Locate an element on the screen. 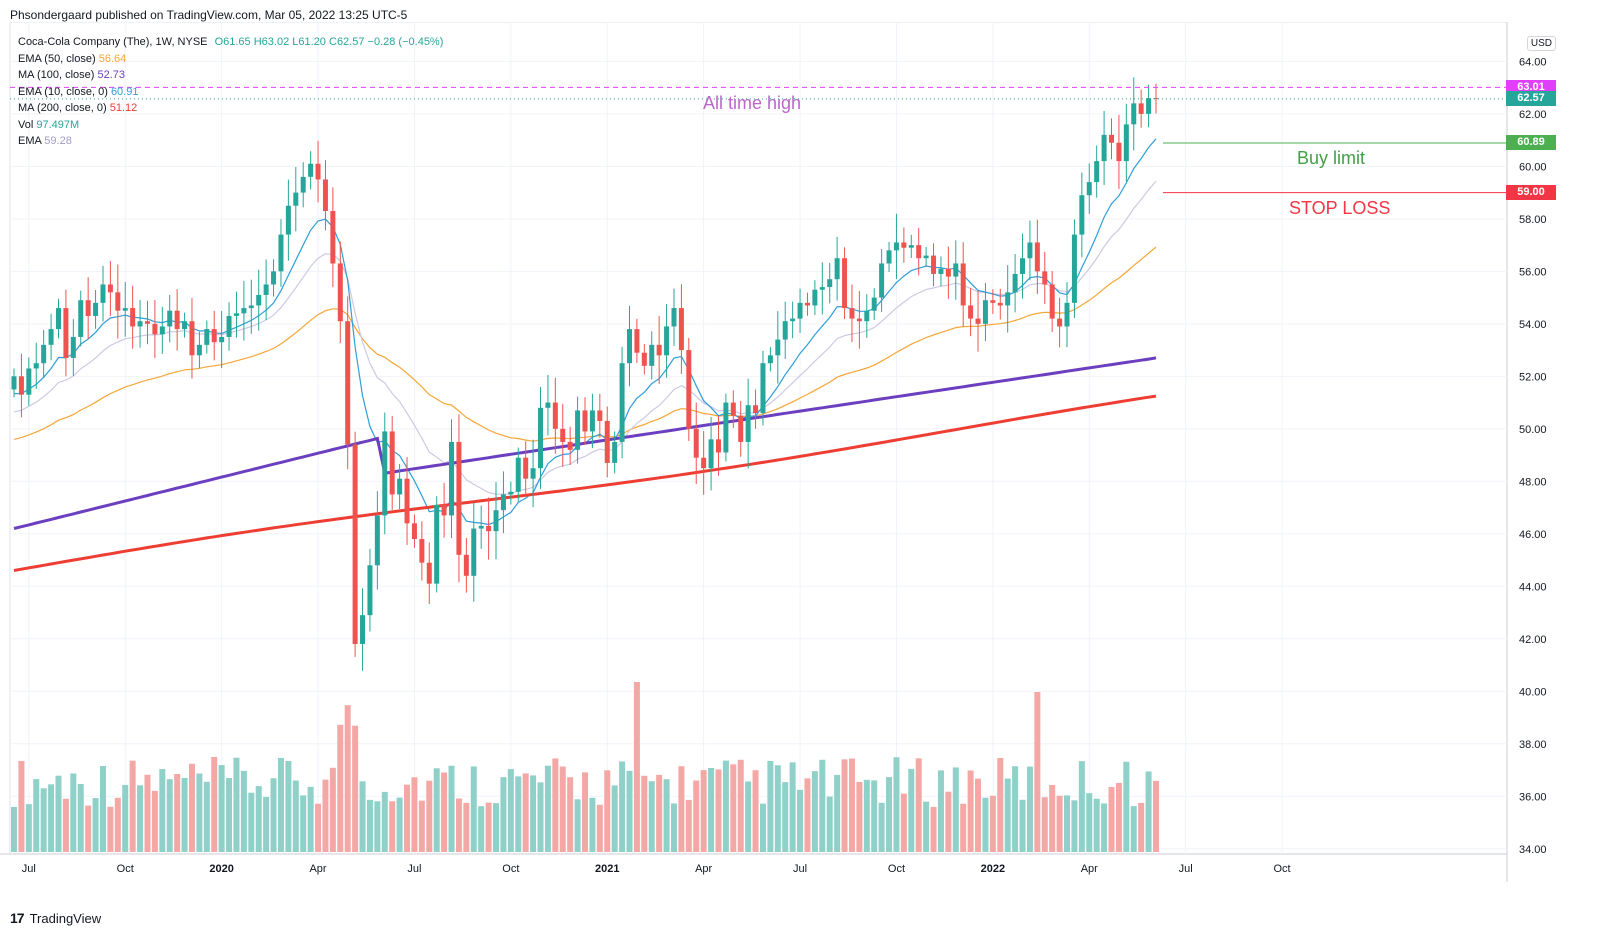 This screenshot has height=934, width=1599. ohlc-open: O61.65 is located at coordinates (232, 42).